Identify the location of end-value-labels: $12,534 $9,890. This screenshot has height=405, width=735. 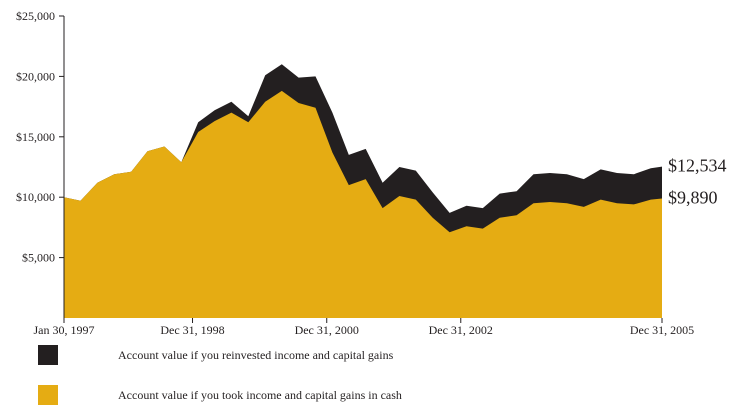
(697, 182).